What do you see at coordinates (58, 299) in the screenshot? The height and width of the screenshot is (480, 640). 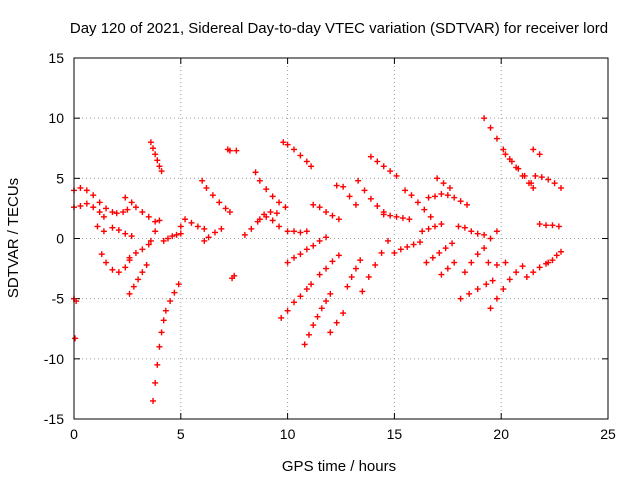 I see `y-tick-label: -5` at bounding box center [58, 299].